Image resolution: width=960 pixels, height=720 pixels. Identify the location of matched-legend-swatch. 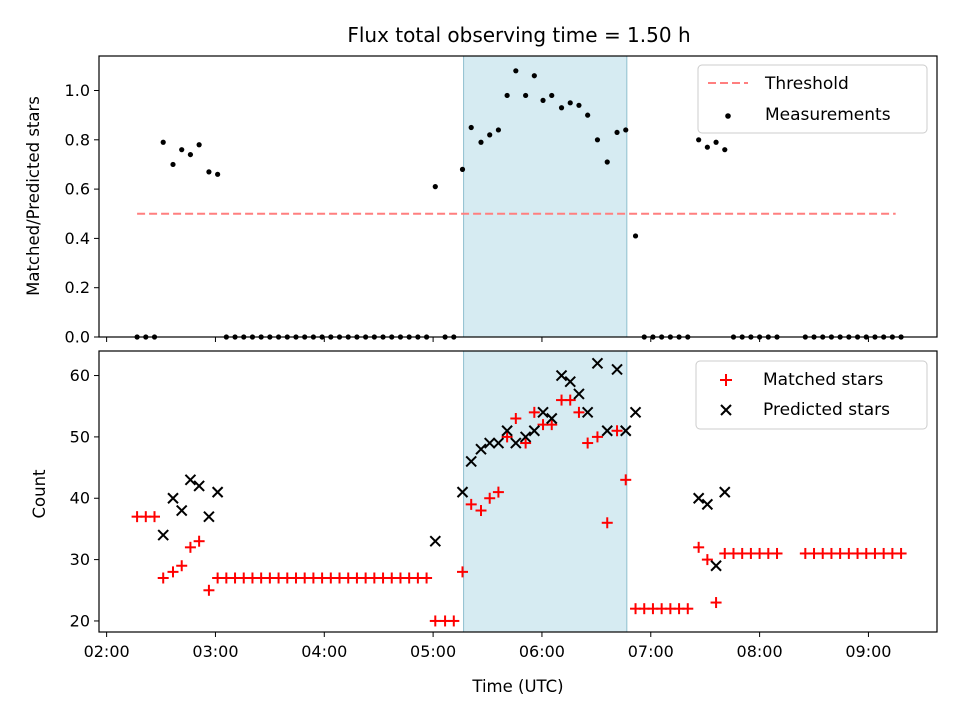
(726, 380).